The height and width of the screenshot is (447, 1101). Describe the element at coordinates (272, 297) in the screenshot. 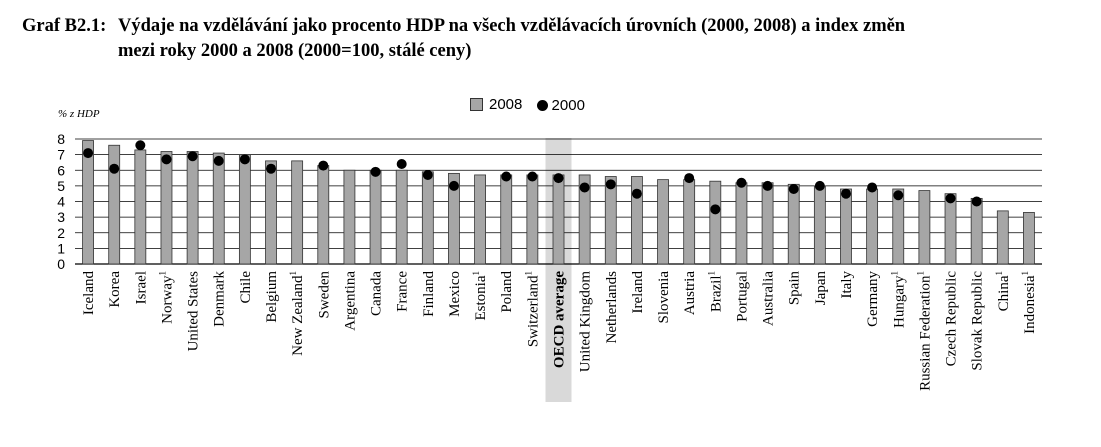

I see `x-tick-label: Belgium` at that location.